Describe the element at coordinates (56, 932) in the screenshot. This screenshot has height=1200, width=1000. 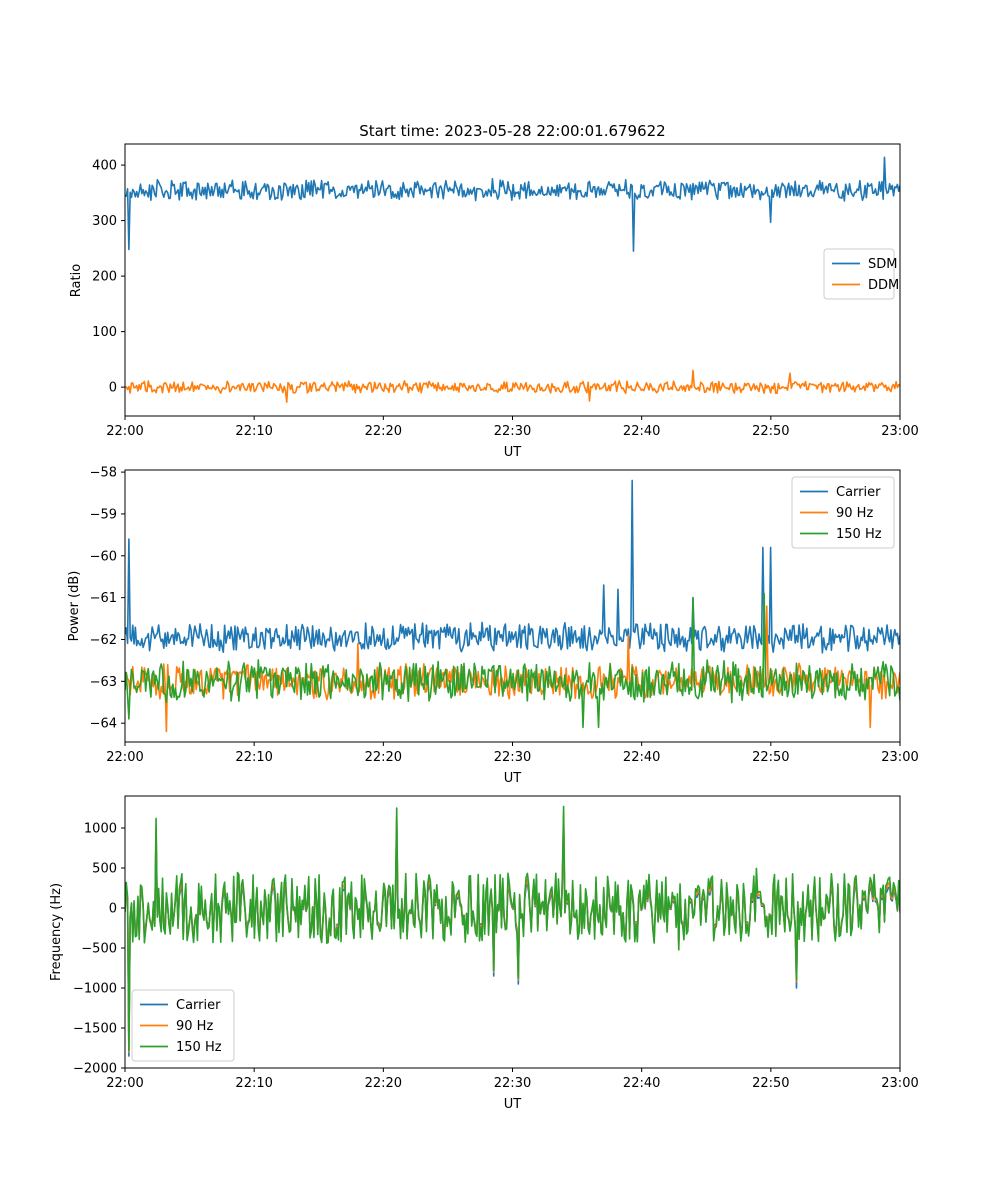
I see `frequency-y-axis-label: Frequency (Hz)` at that location.